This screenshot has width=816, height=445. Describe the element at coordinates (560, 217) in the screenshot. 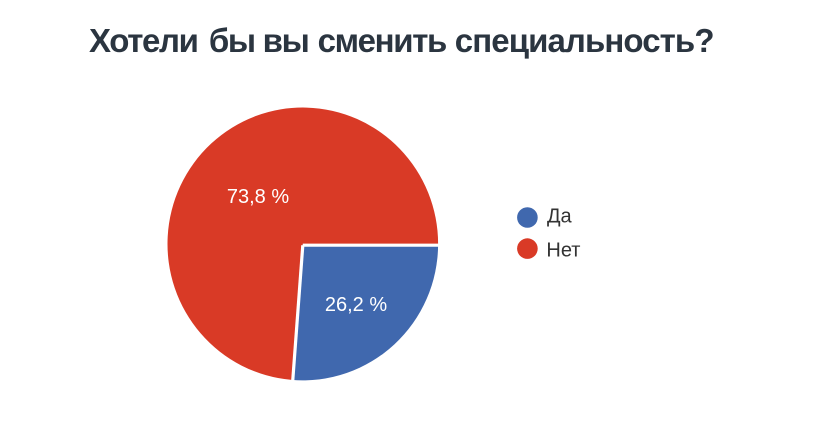

I see `svg-text: Да` at that location.